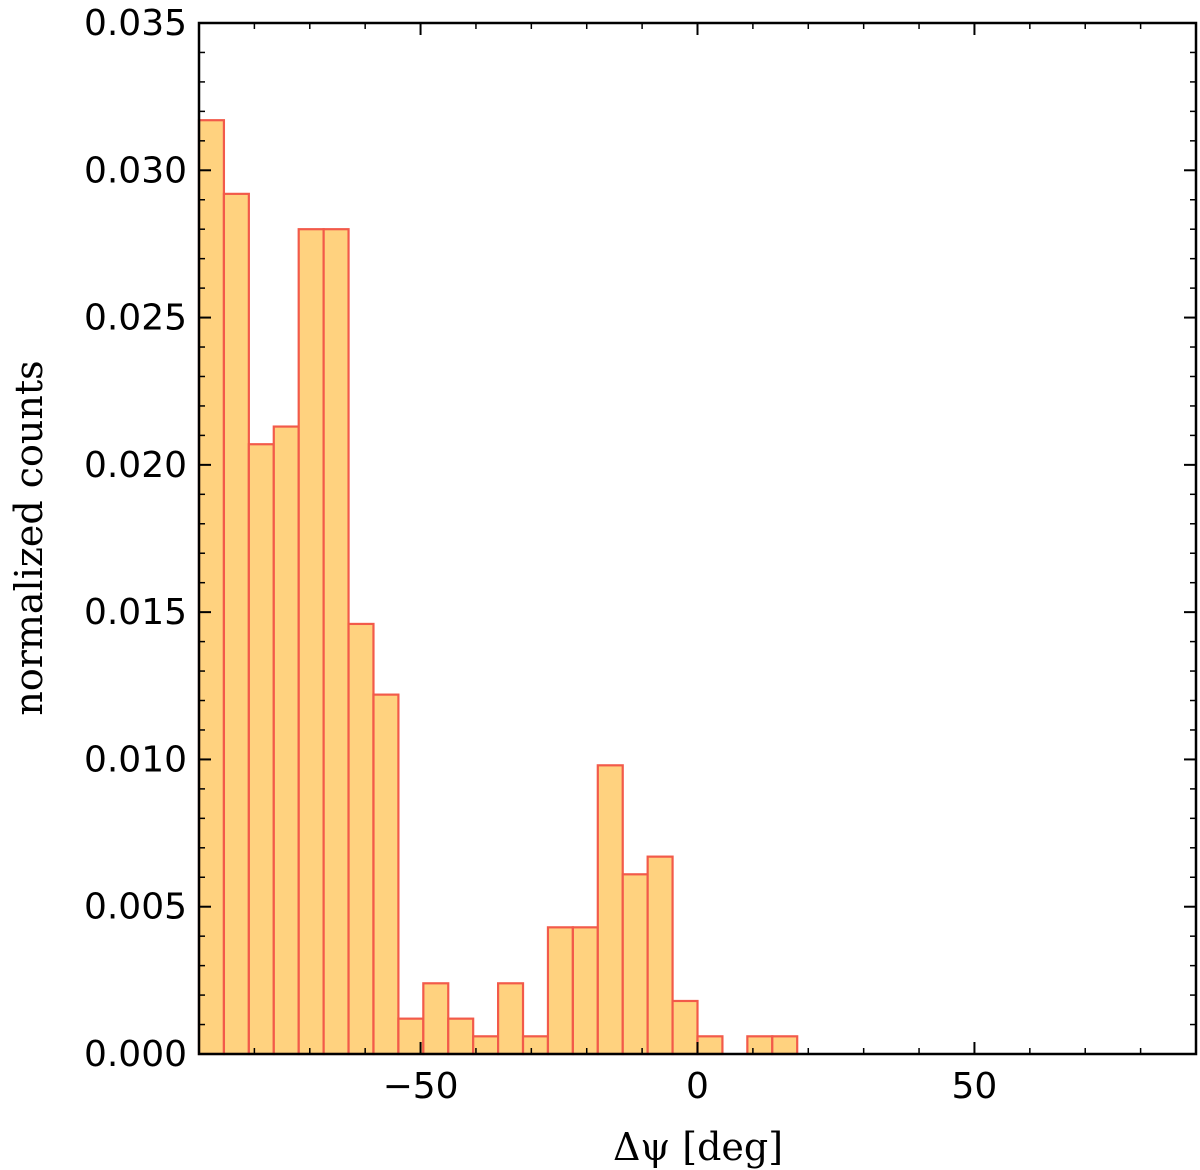 Image resolution: width=1200 pixels, height=1170 pixels. What do you see at coordinates (135, 318) in the screenshot?
I see `y-tick-label: 0.025` at bounding box center [135, 318].